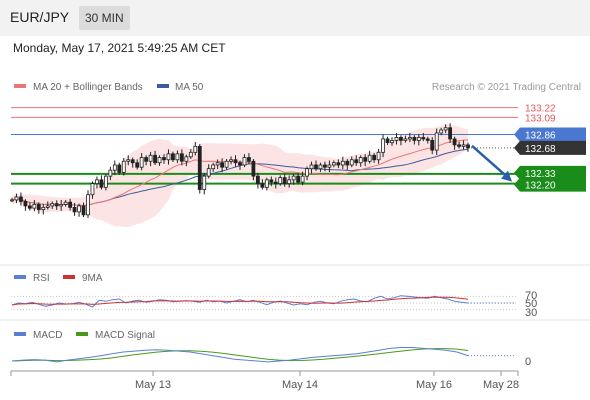  What do you see at coordinates (20, 86) in the screenshot?
I see `ma20-legend-swatch` at bounding box center [20, 86].